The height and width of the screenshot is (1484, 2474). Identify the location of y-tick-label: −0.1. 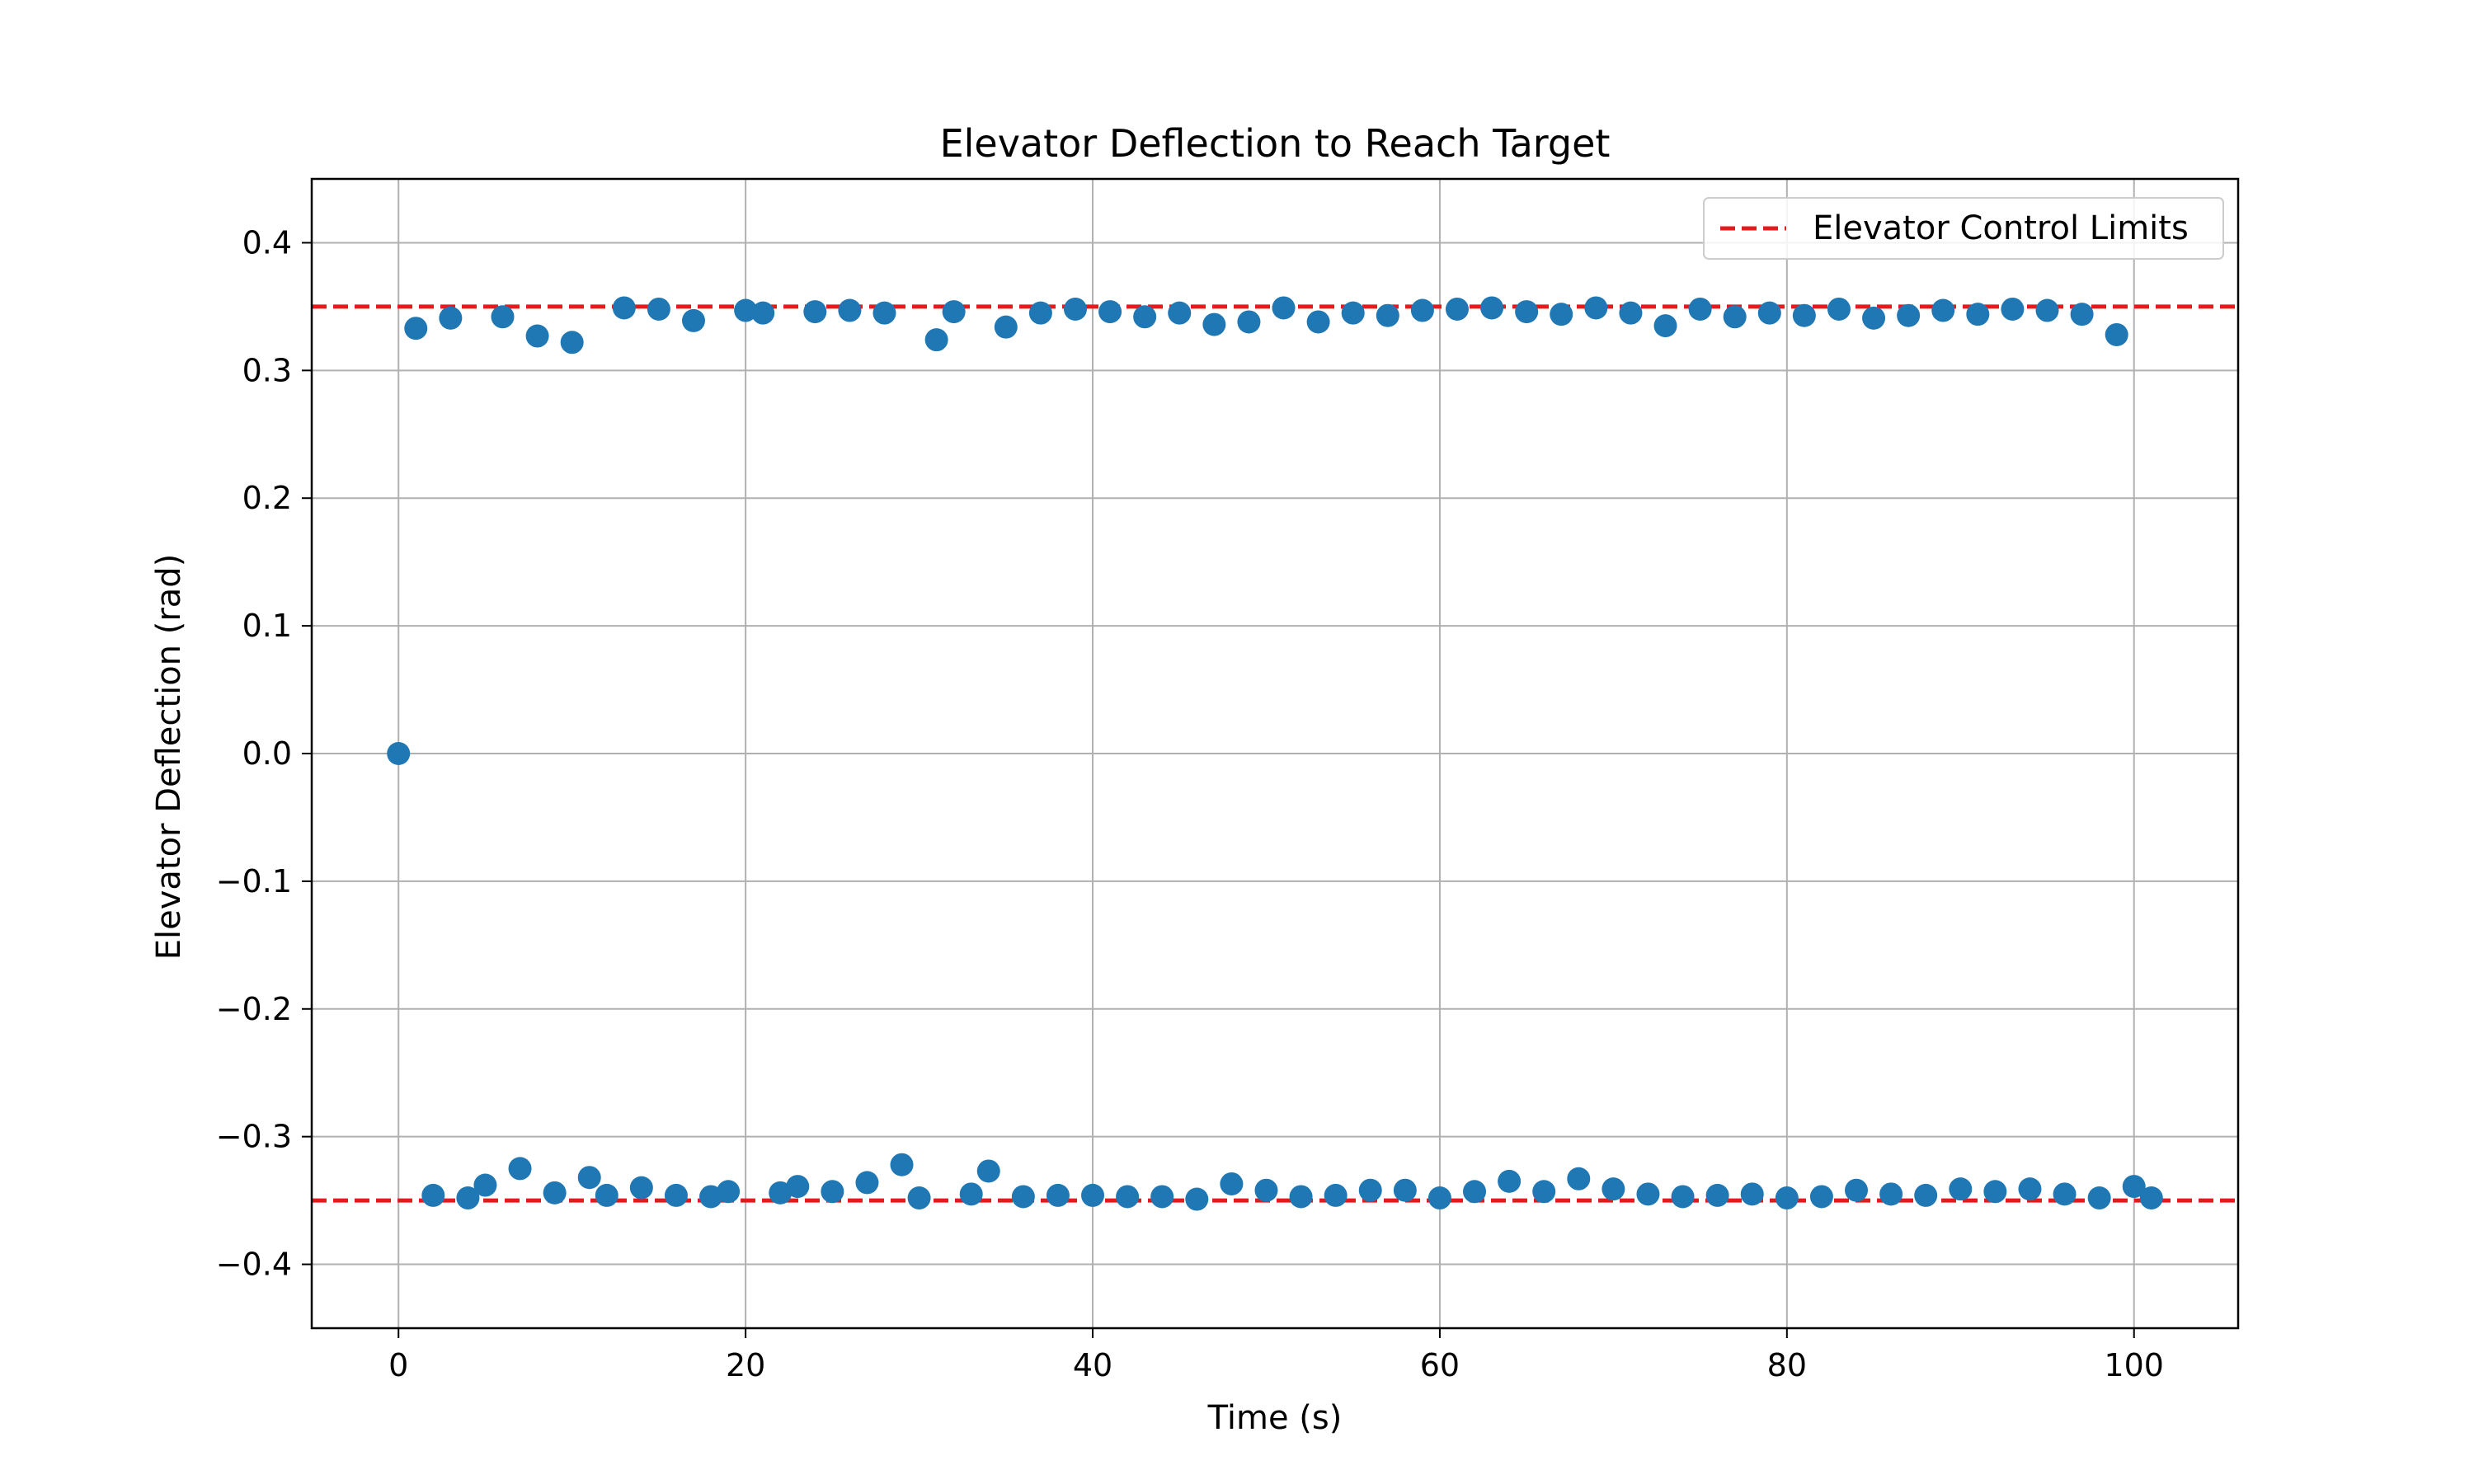
(254, 881).